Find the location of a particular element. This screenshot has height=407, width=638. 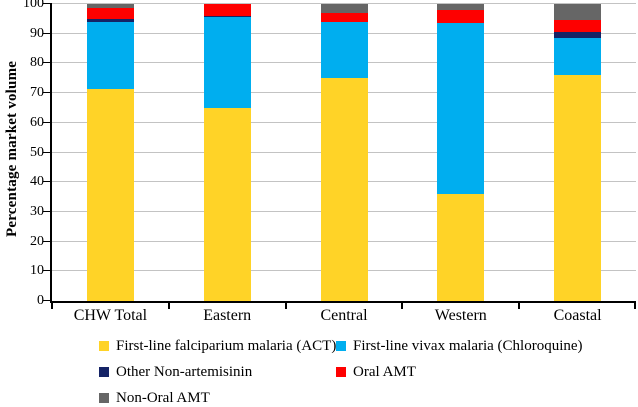

legend-item: First-line falciparium malaria (ACT) is located at coordinates (217, 346).